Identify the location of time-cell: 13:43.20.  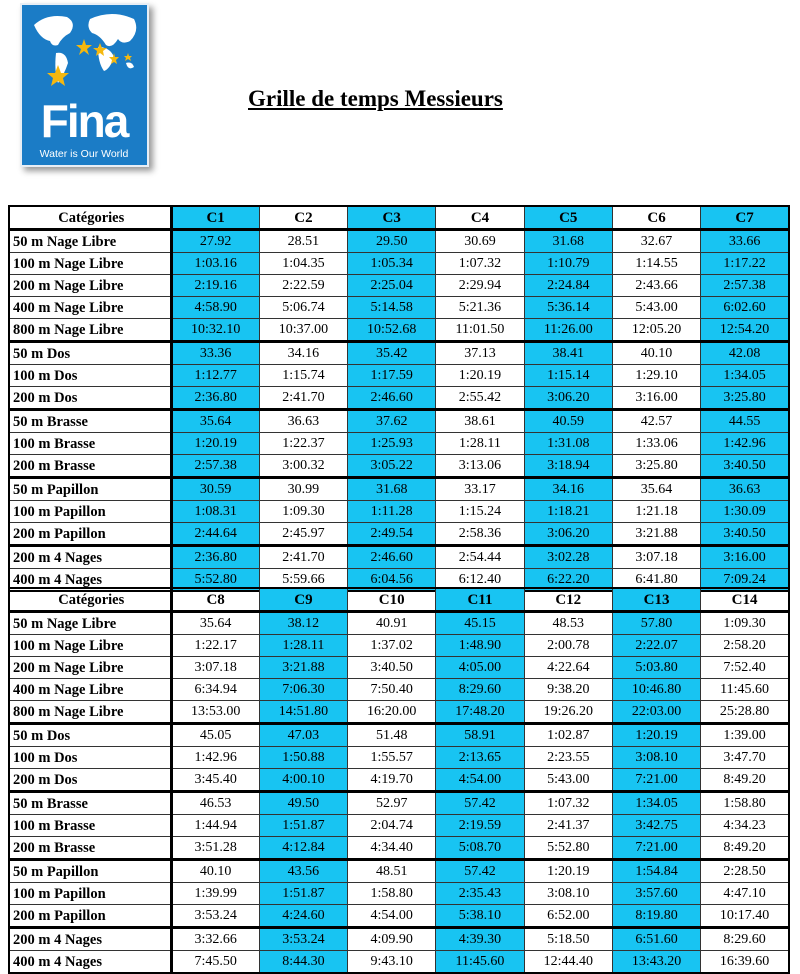
(656, 962).